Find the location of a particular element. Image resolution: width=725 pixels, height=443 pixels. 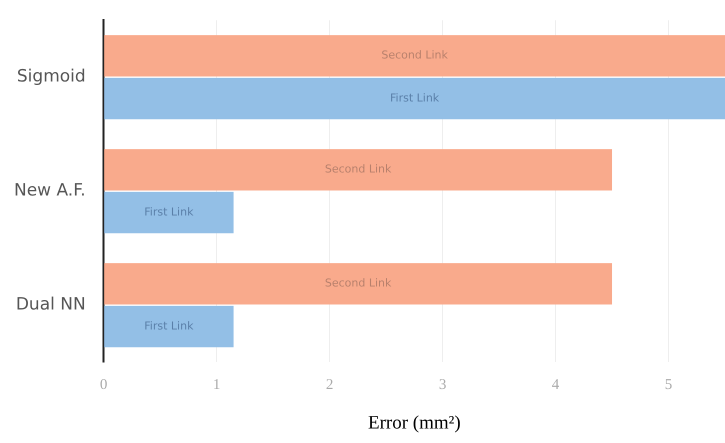

y-tick-label: New A.F. is located at coordinates (50, 190).